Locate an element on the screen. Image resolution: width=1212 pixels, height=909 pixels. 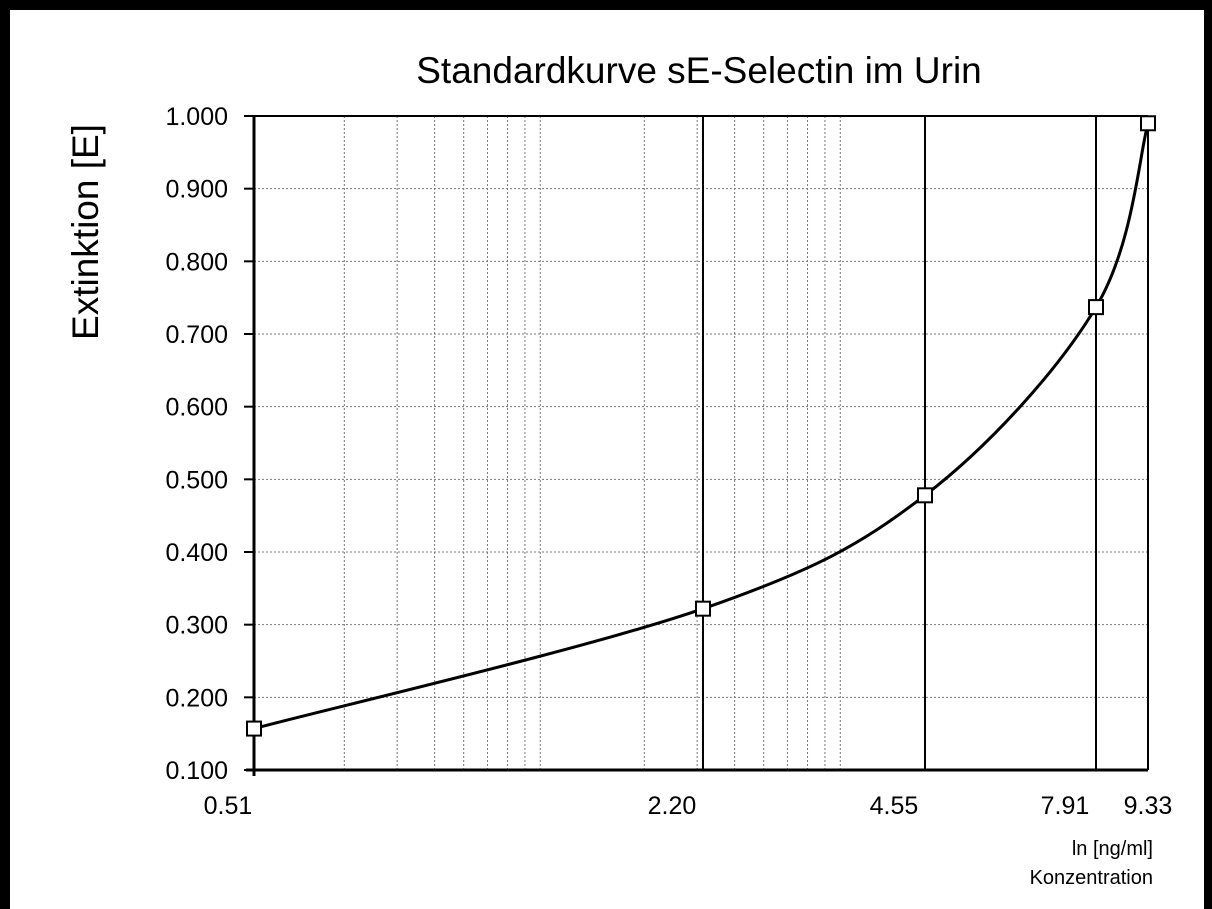
y-tick-label: 0.700 is located at coordinates (196, 335).